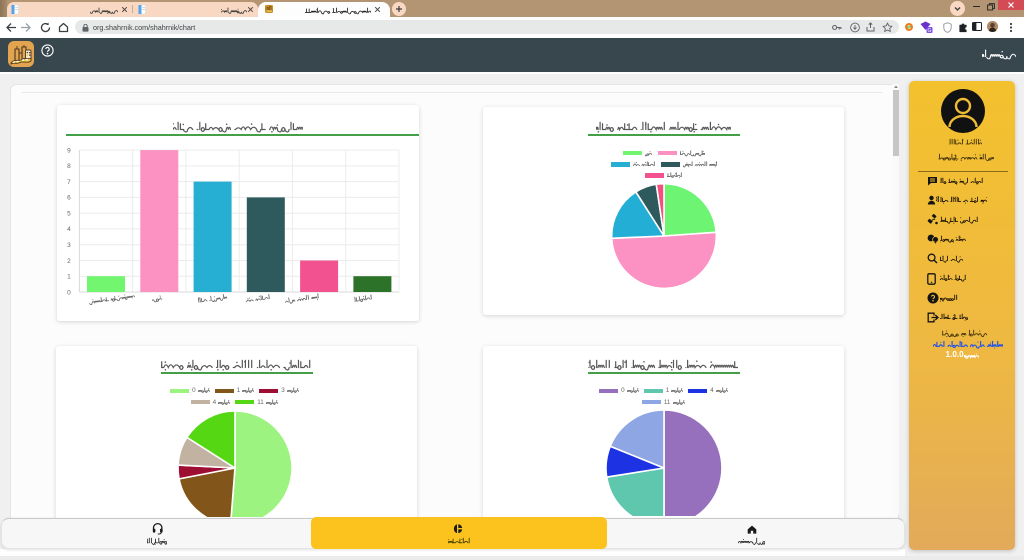 The height and width of the screenshot is (560, 1024). I want to click on svg-text: G, so click(930, 30).